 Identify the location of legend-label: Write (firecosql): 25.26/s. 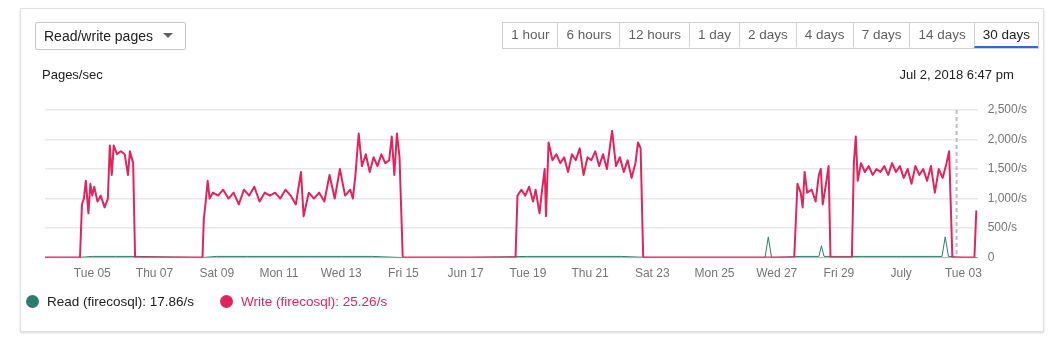
(314, 301).